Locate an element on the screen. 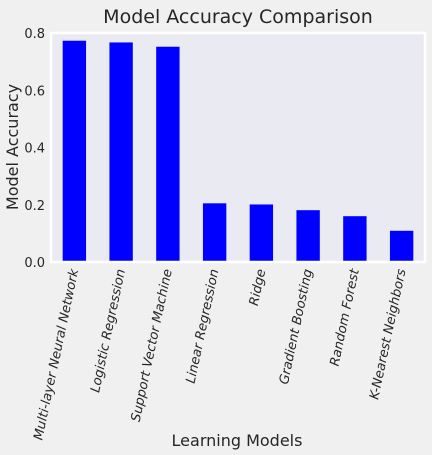  y-axis-ticks: 0.0 0.2 0.4 0.6 0.8 is located at coordinates (34, 149).